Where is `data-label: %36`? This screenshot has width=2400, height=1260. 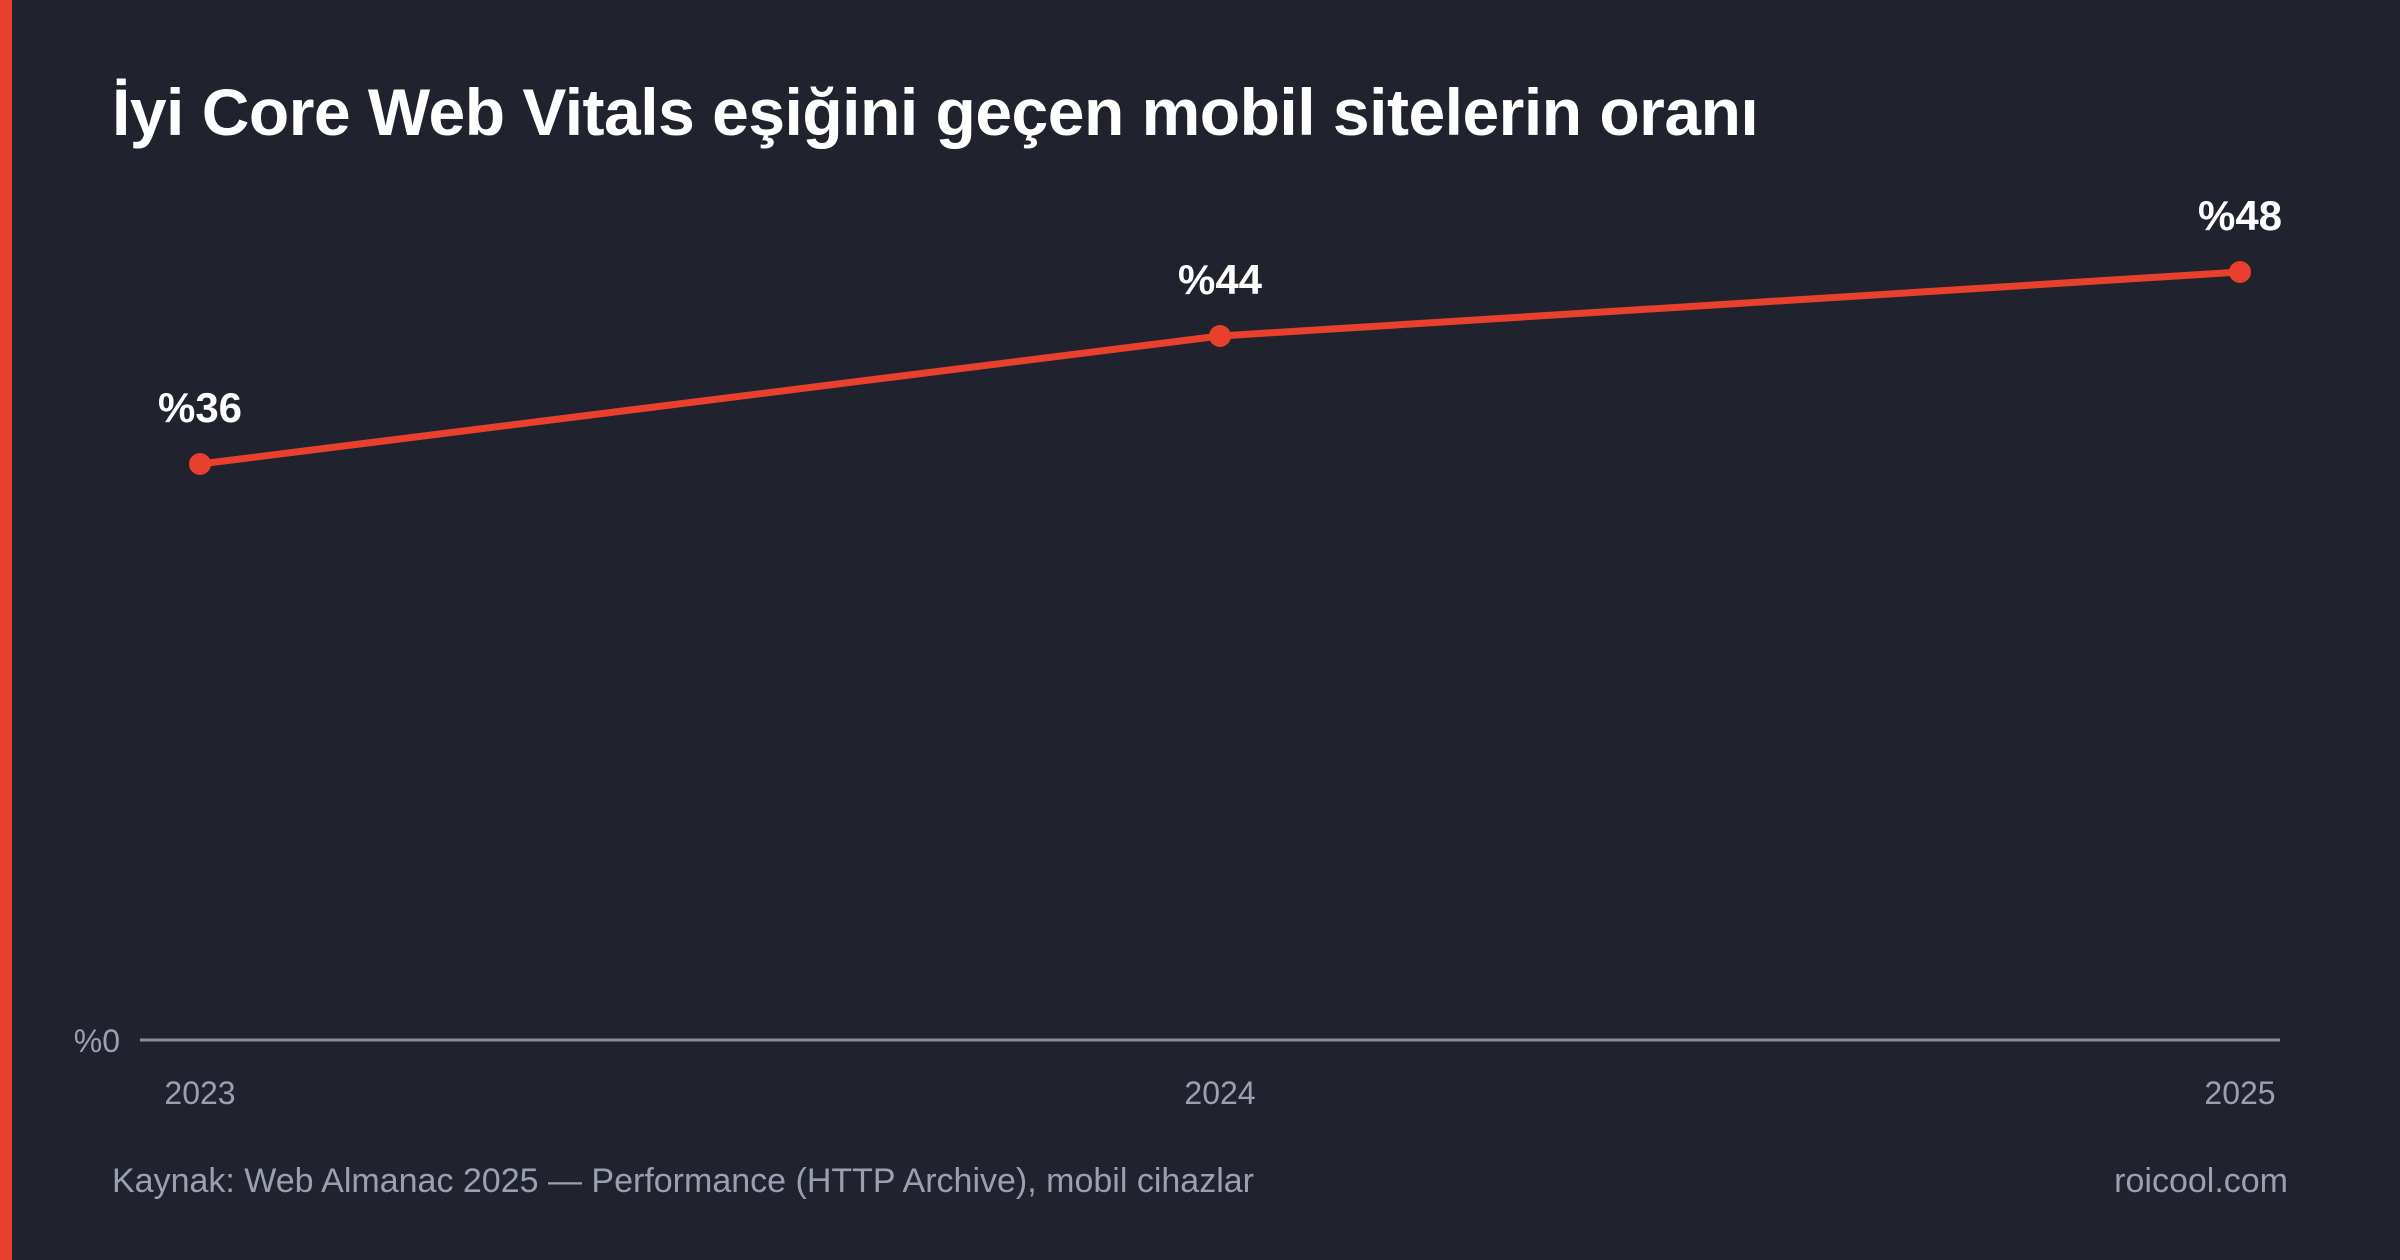 data-label: %36 is located at coordinates (200, 407).